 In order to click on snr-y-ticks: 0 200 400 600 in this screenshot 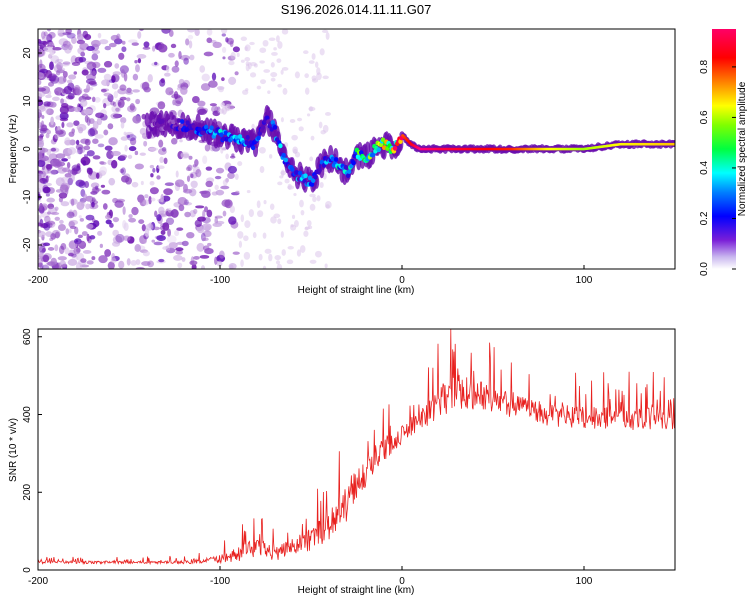, I will do `click(32, 450)`.